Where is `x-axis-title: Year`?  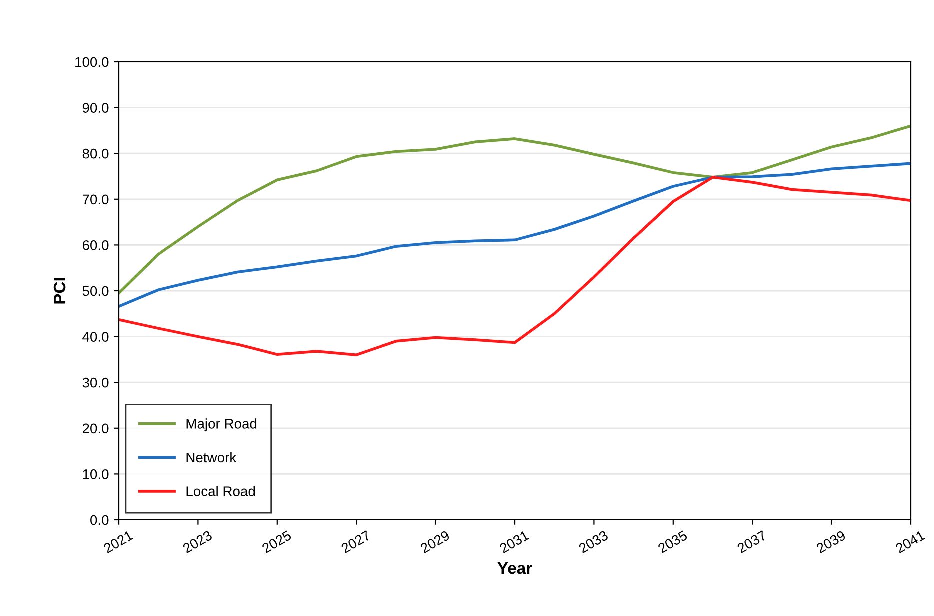 x-axis-title: Year is located at coordinates (515, 568).